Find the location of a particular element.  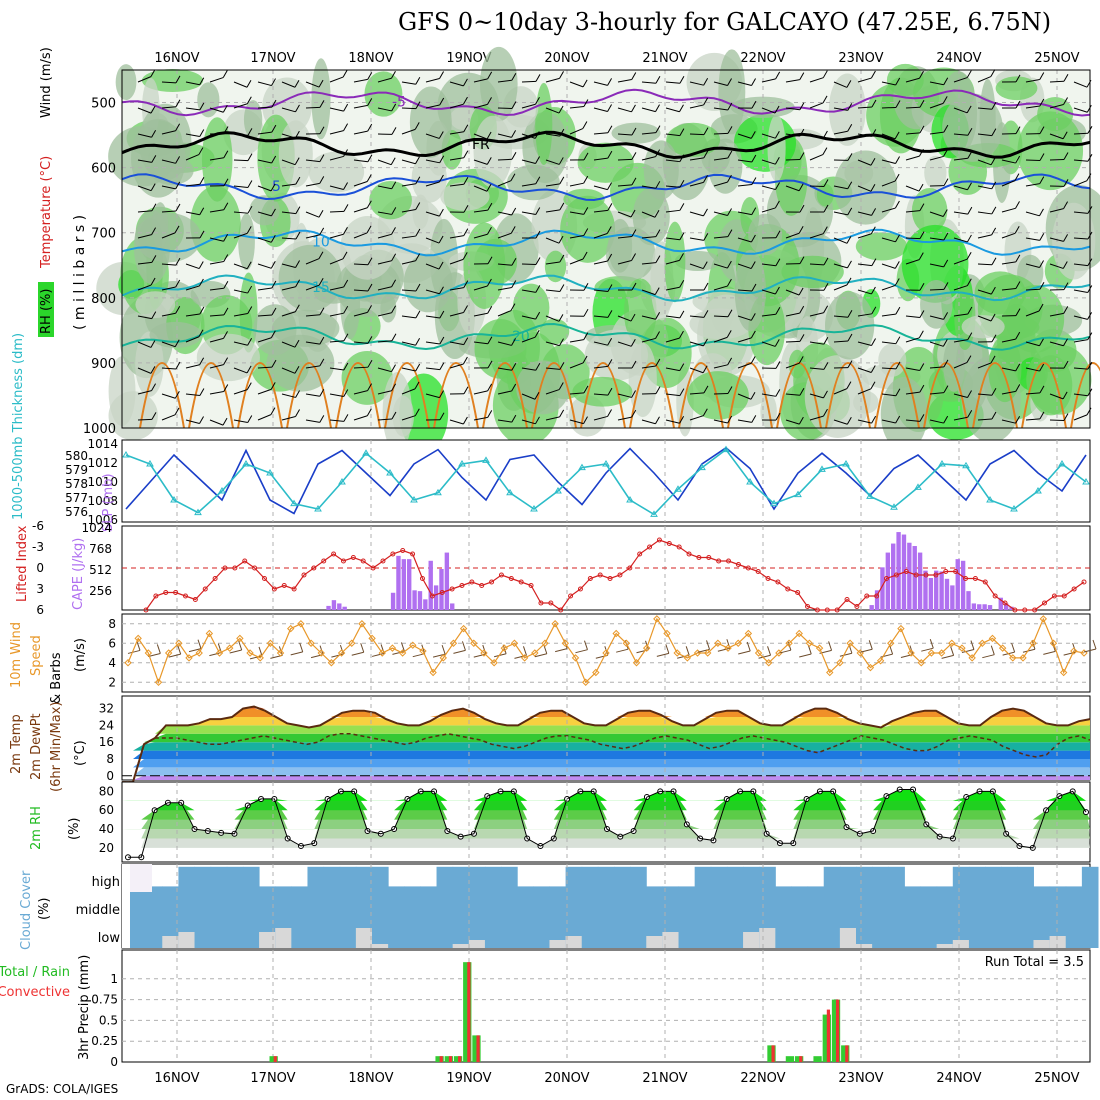

ylabel-cloud-unit: (%) is located at coordinates (44, 909).